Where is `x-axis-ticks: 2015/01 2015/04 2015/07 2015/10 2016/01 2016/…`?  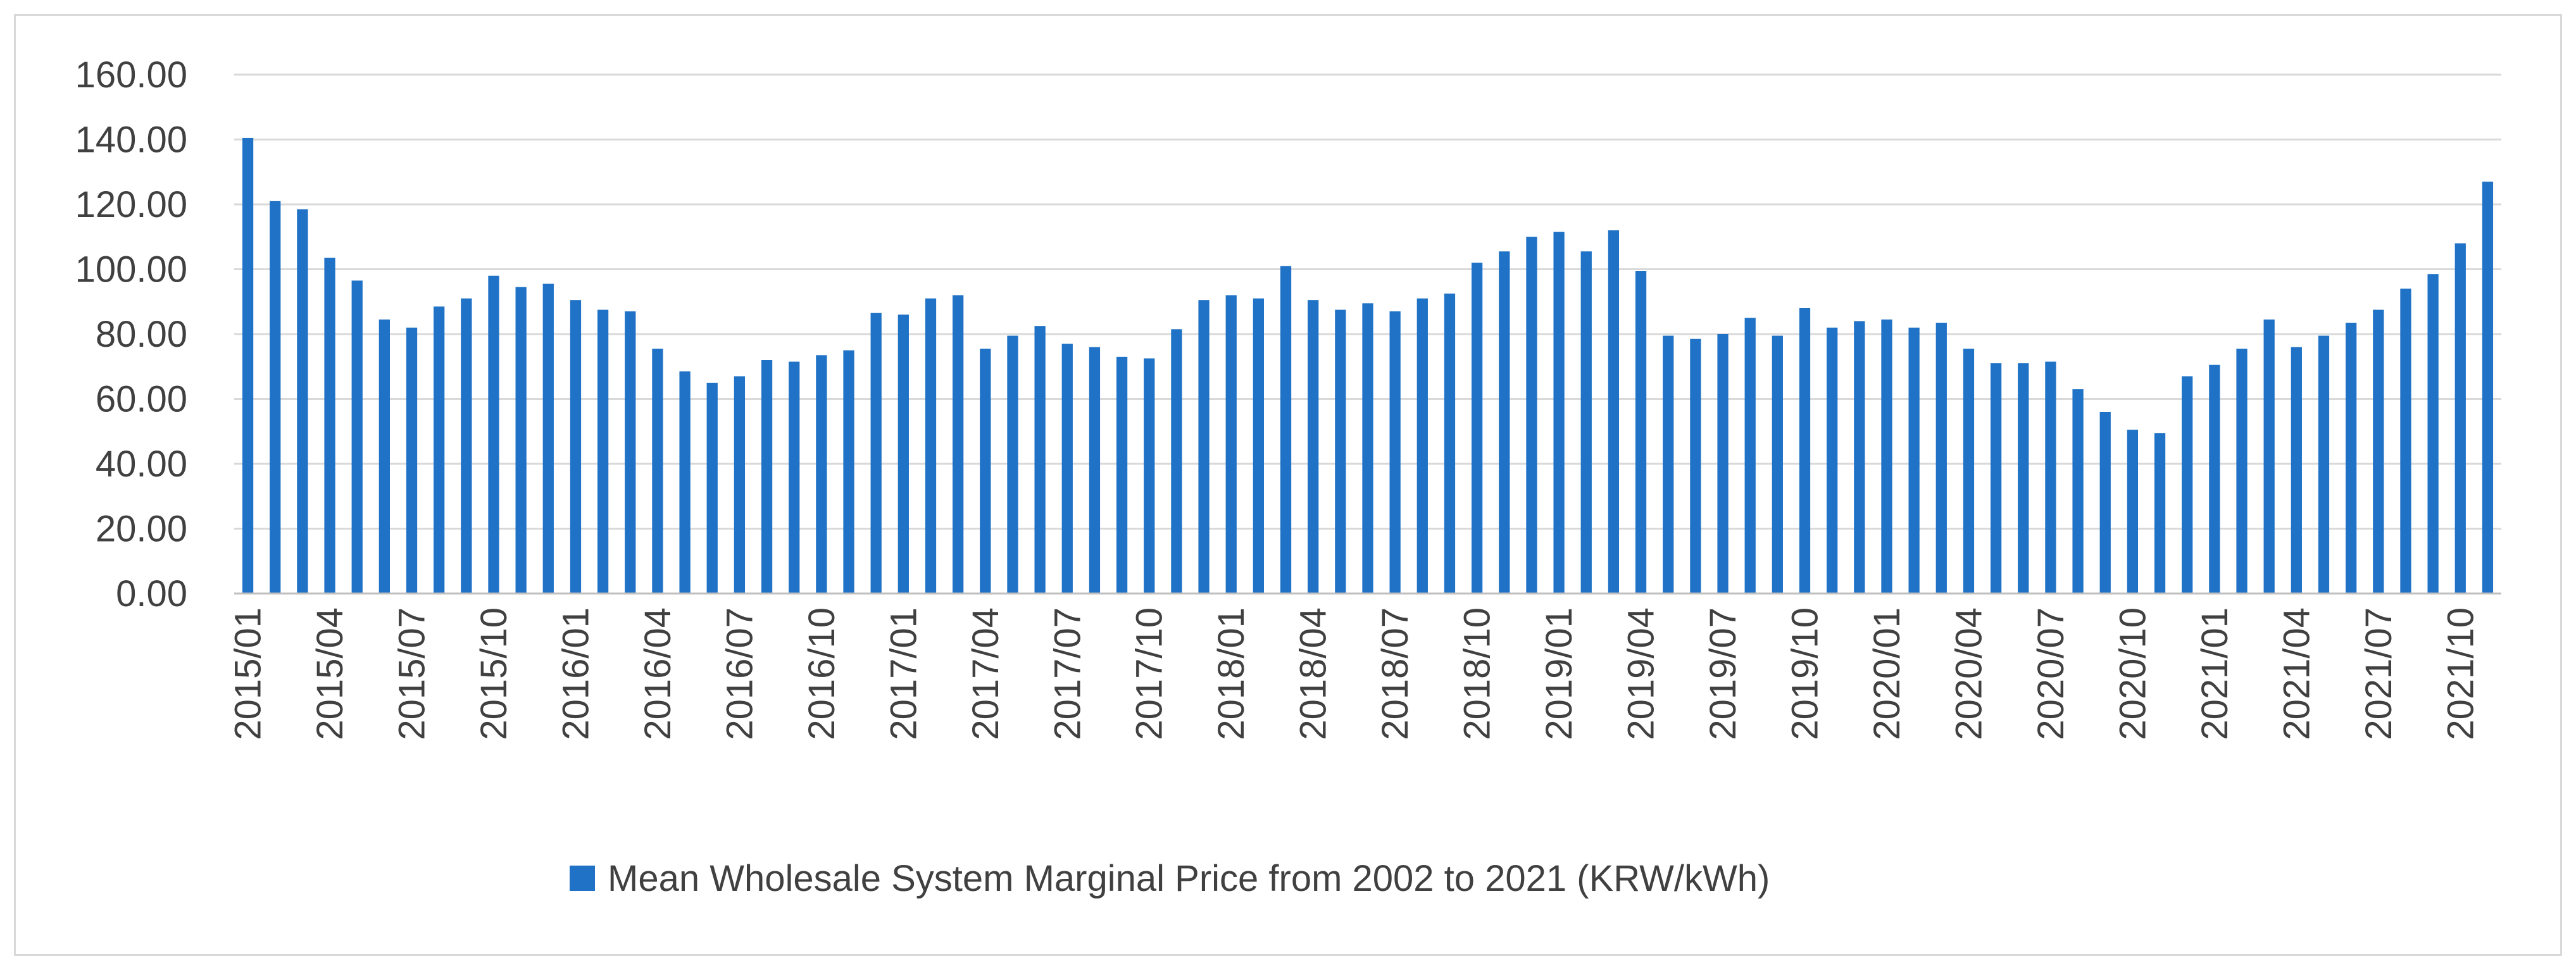
x-axis-ticks: 2015/01 2015/04 2015/07 2015/10 2016/01 2016/… is located at coordinates (1355, 673).